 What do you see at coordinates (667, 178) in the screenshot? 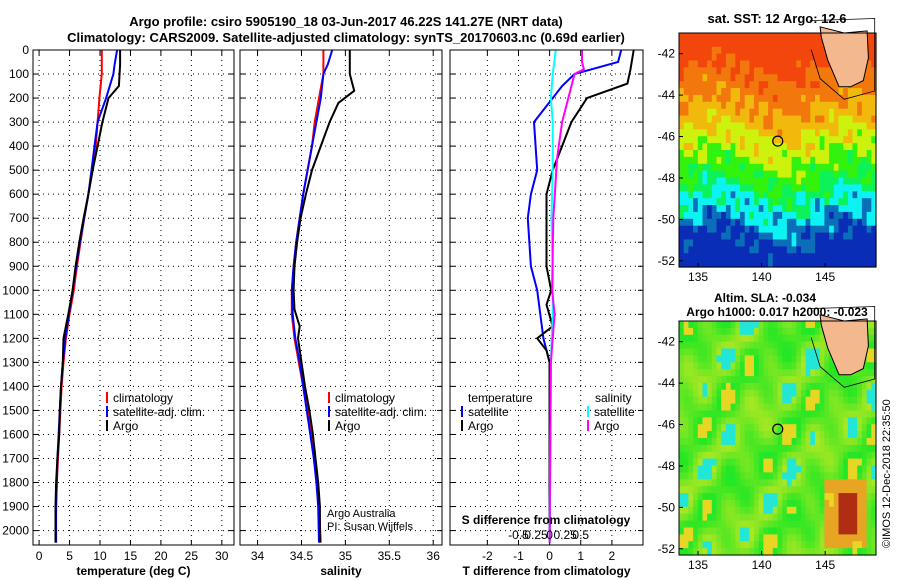
I see `y-tick-label: -48` at bounding box center [667, 178].